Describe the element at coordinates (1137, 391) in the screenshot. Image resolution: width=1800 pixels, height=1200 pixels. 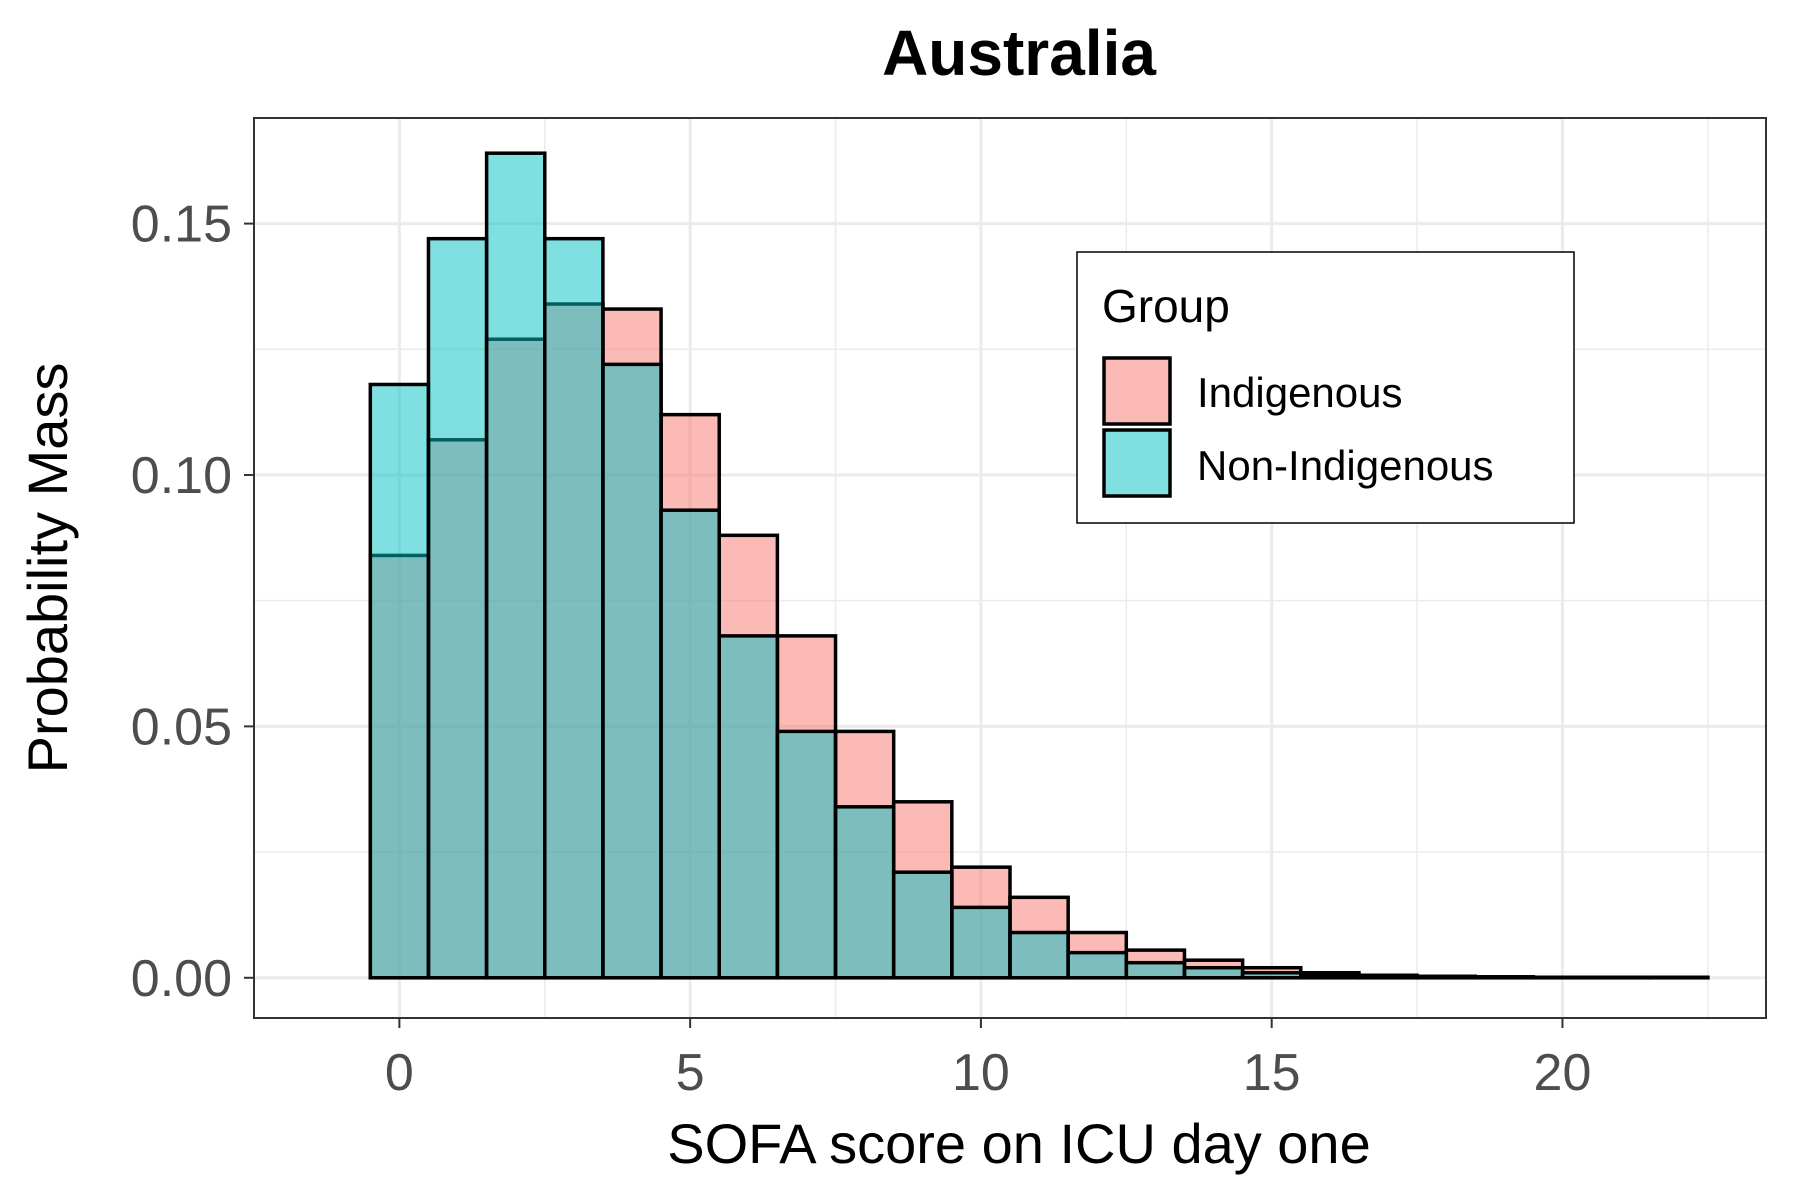
I see `legend-key-indigenous` at that location.